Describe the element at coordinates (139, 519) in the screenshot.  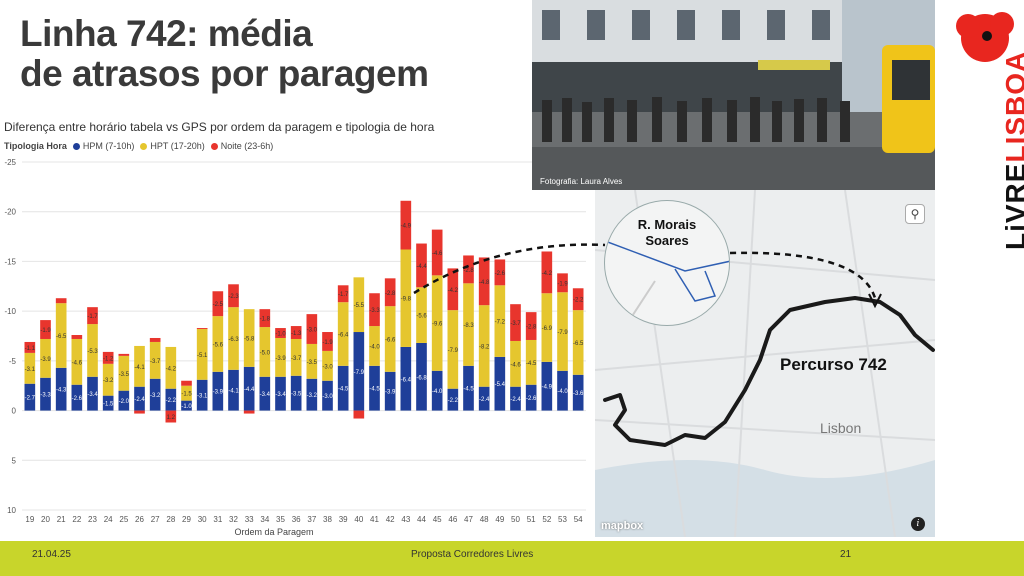
I see `x-tick-label: 26` at that location.